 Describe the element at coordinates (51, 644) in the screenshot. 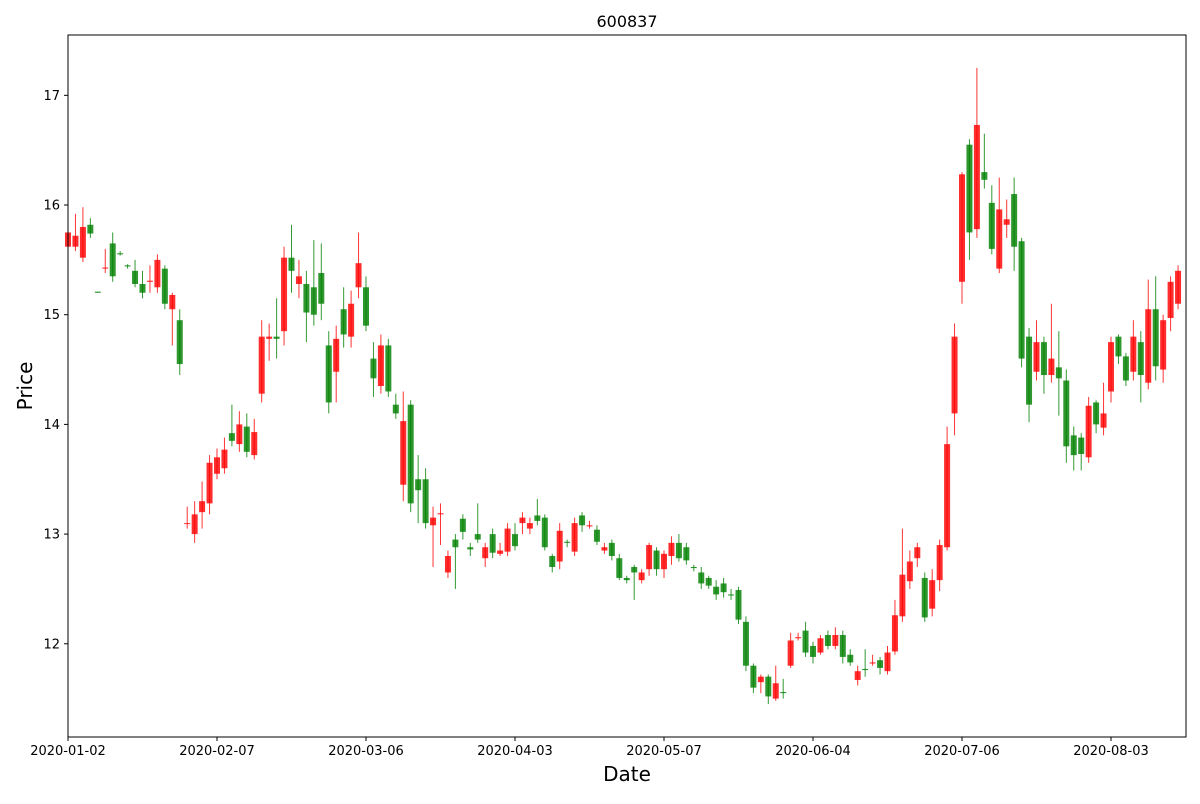

I see `y-tick-label: 12` at that location.